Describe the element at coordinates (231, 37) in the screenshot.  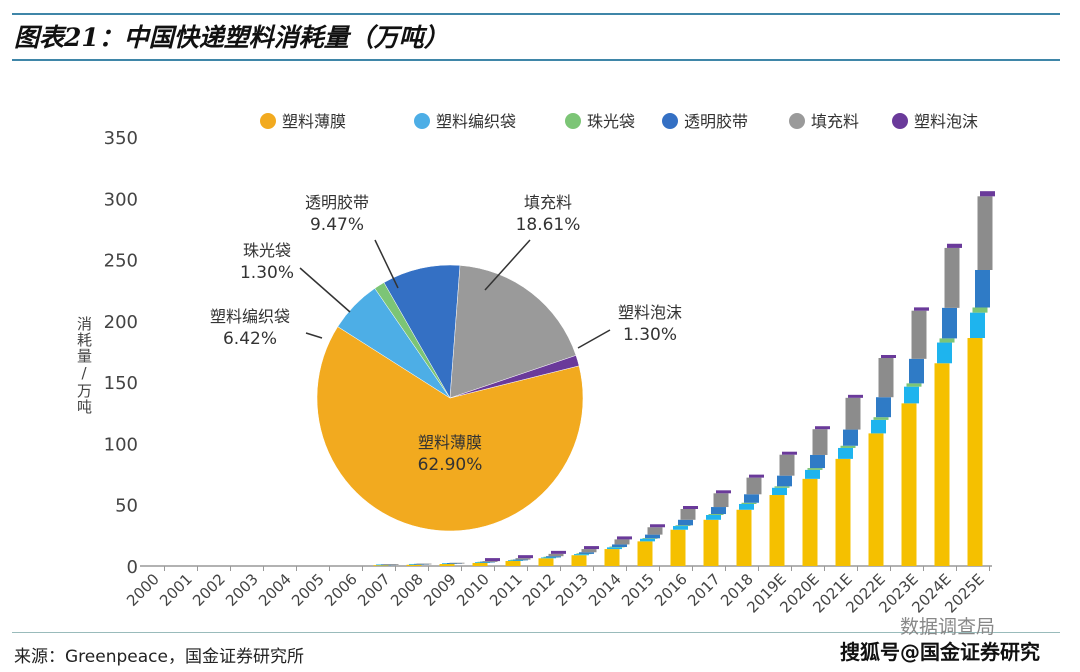
I see `figure-title: 图表21：中国快递塑料消耗量（万吨）` at that location.